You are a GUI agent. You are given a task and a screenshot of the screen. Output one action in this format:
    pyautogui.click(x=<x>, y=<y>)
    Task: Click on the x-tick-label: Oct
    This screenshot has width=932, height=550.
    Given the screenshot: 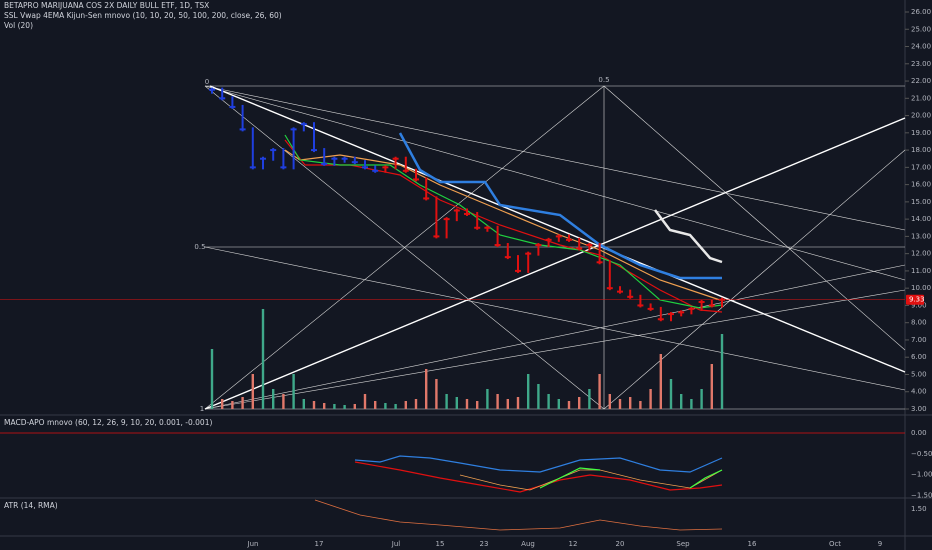 What is the action you would take?
    pyautogui.click(x=835, y=544)
    